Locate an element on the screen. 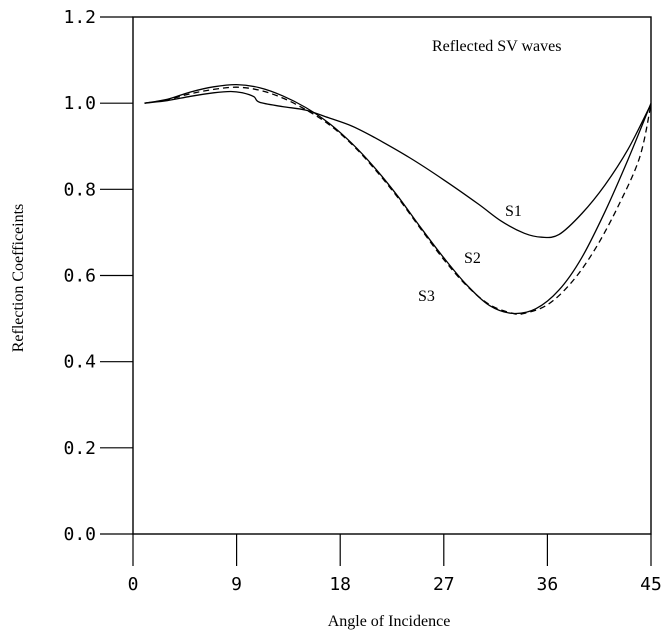 The height and width of the screenshot is (635, 665). y-tick-label: 0.0 is located at coordinates (79, 534).